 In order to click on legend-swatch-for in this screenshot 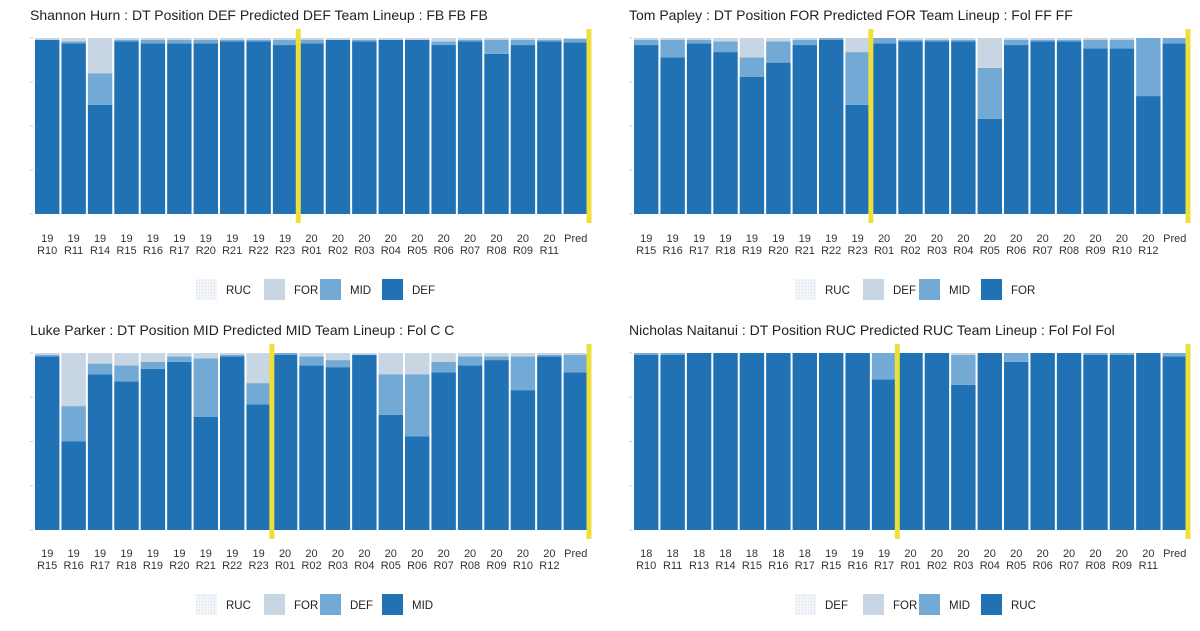, I will do `click(274, 604)`.